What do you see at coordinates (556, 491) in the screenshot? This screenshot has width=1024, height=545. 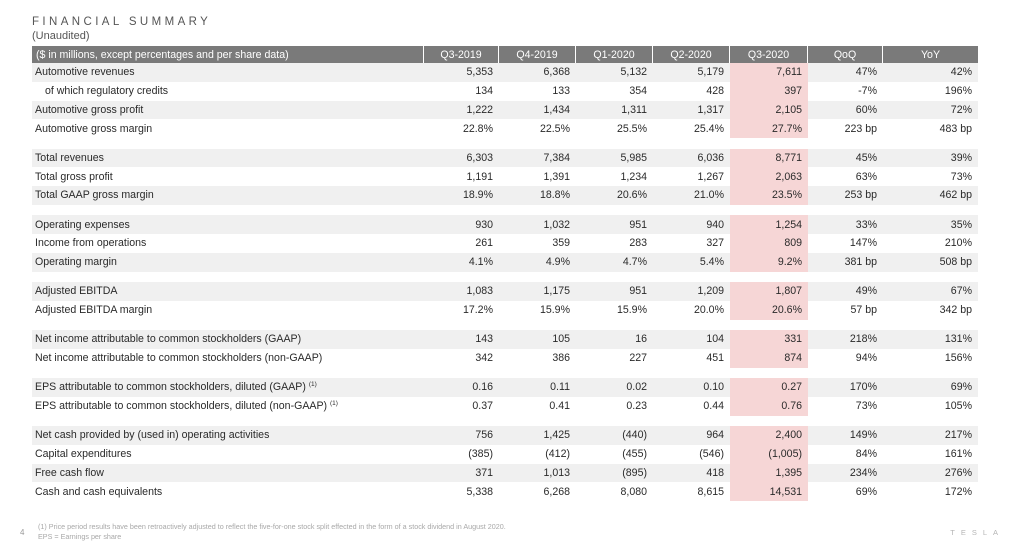 I see `value-cell: 6,268` at bounding box center [556, 491].